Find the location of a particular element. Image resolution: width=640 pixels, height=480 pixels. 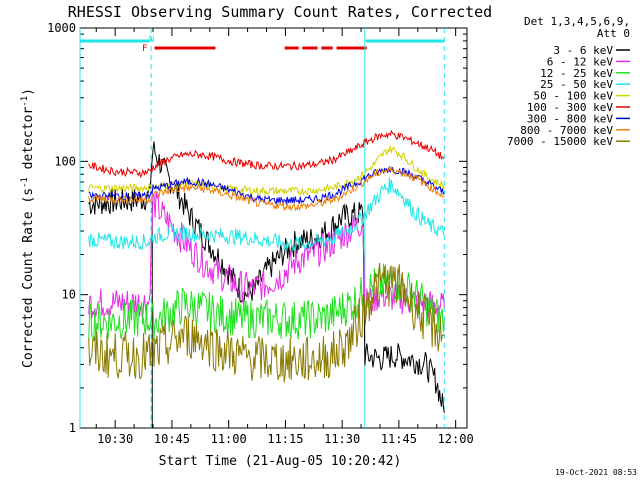

legend-label: 12 - 25 keV is located at coordinates (576, 73).